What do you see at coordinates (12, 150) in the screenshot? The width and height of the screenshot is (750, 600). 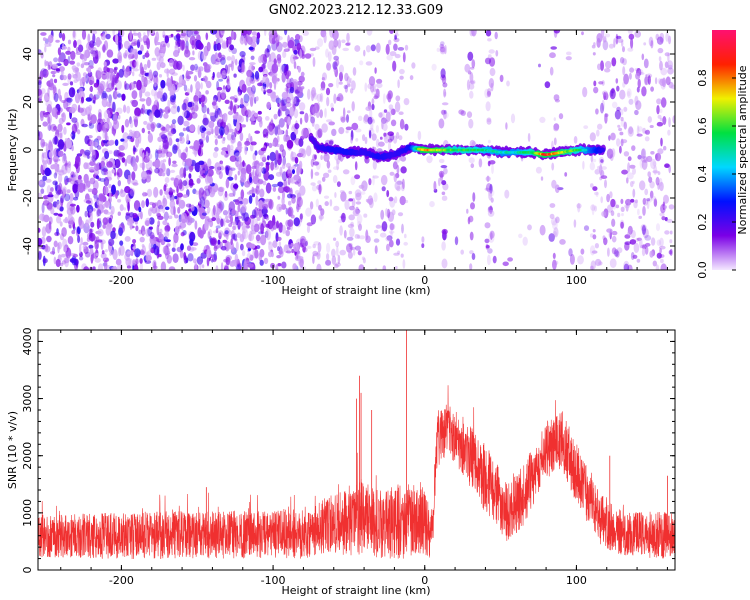 I see `spectrogram-y-axis-label: Frequency (Hz)` at bounding box center [12, 150].